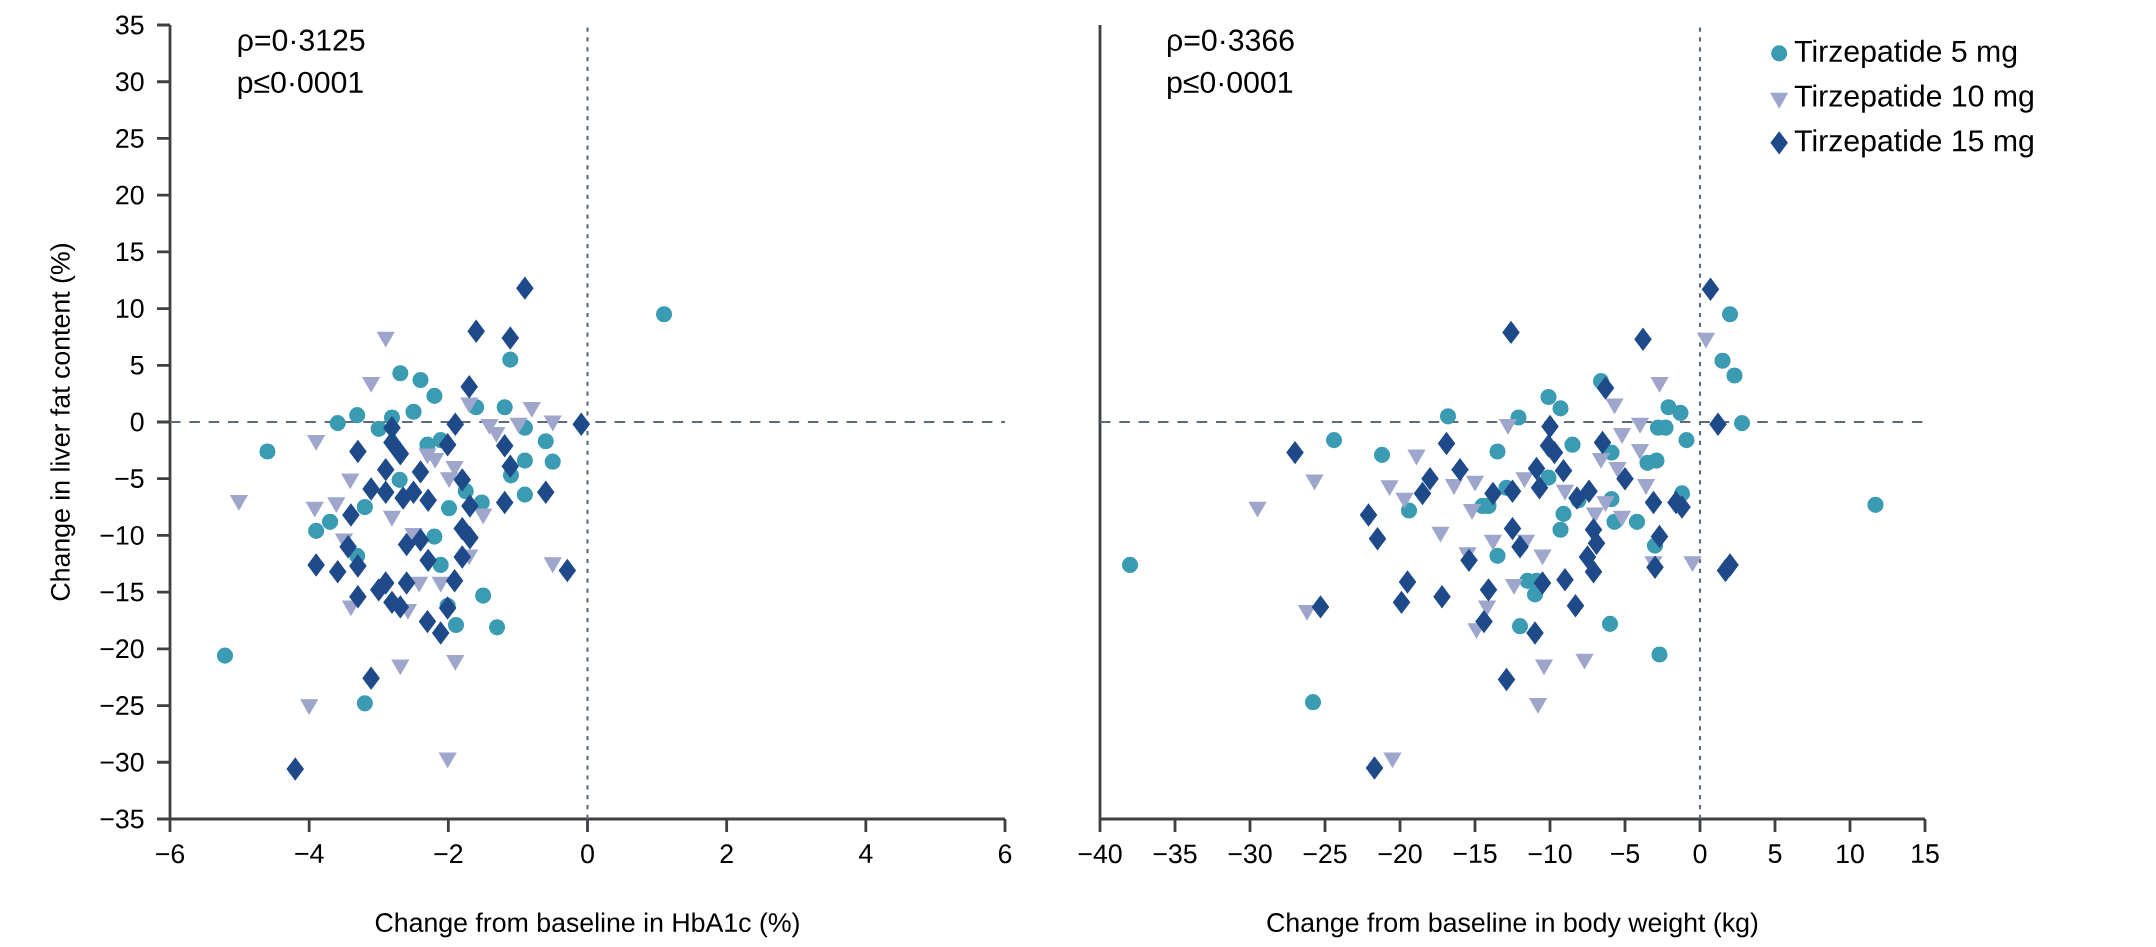  What do you see at coordinates (137, 365) in the screenshot?
I see `y-tick-label: 5` at bounding box center [137, 365].